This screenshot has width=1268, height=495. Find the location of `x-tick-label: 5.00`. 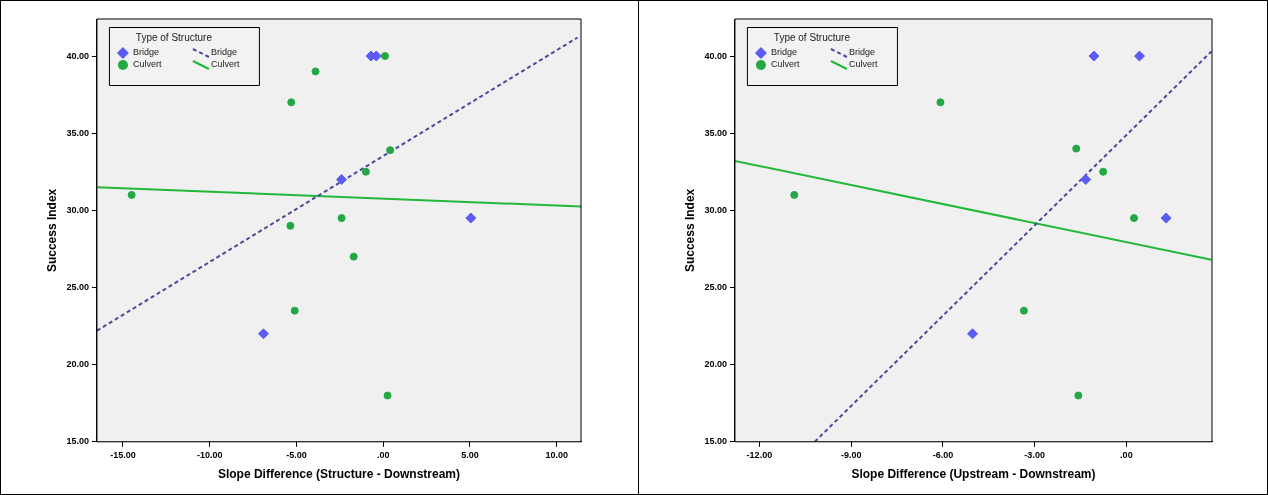

x-tick-label: 5.00 is located at coordinates (470, 454).